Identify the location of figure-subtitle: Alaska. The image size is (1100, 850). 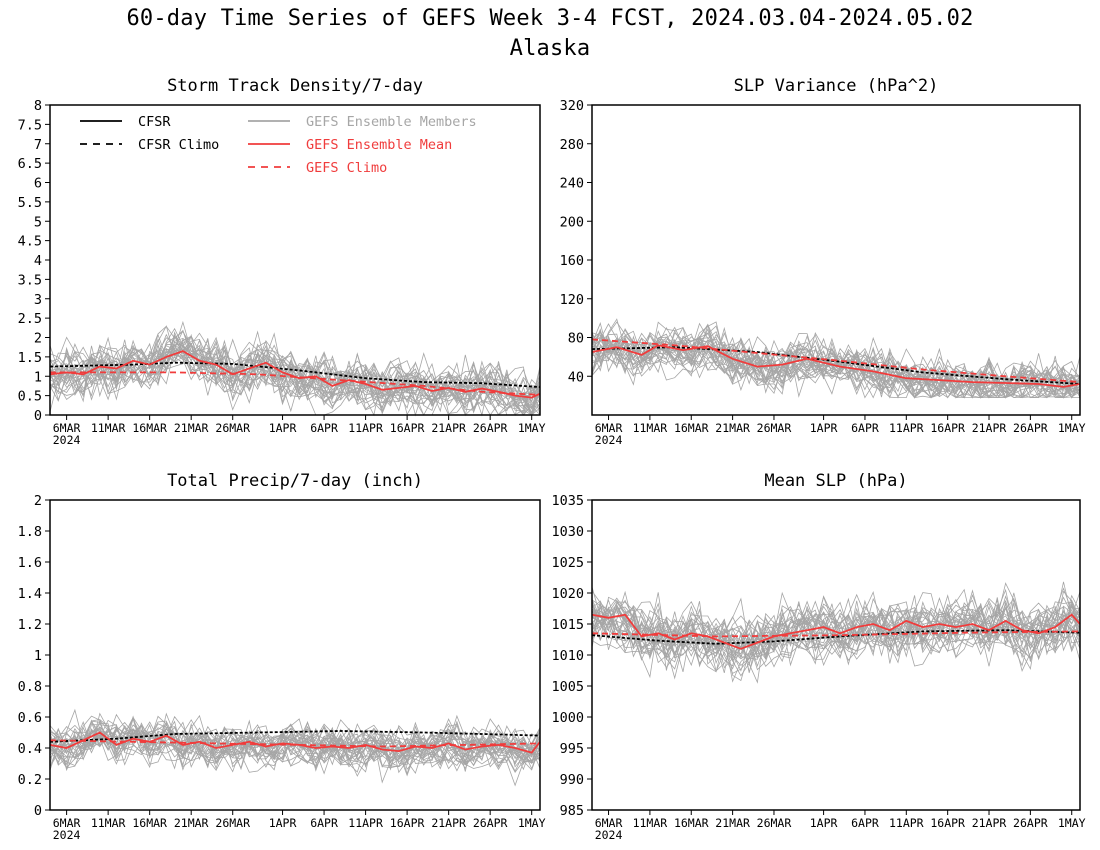
(550, 48).